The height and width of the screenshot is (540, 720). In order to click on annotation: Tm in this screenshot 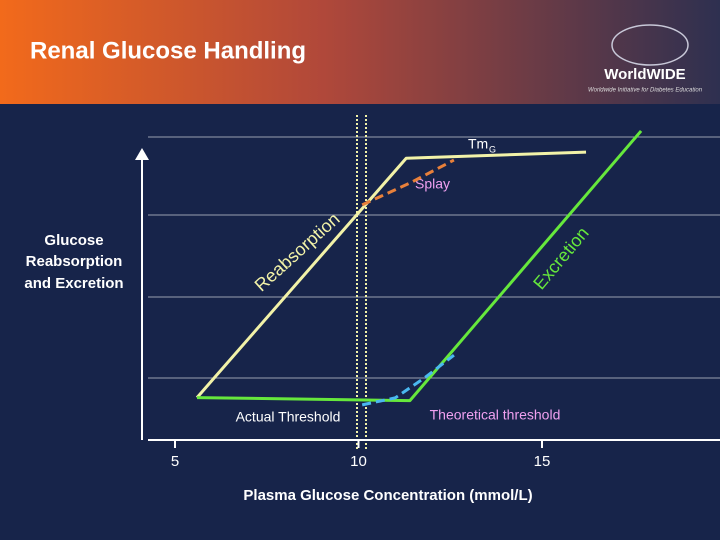, I will do `click(478, 144)`.